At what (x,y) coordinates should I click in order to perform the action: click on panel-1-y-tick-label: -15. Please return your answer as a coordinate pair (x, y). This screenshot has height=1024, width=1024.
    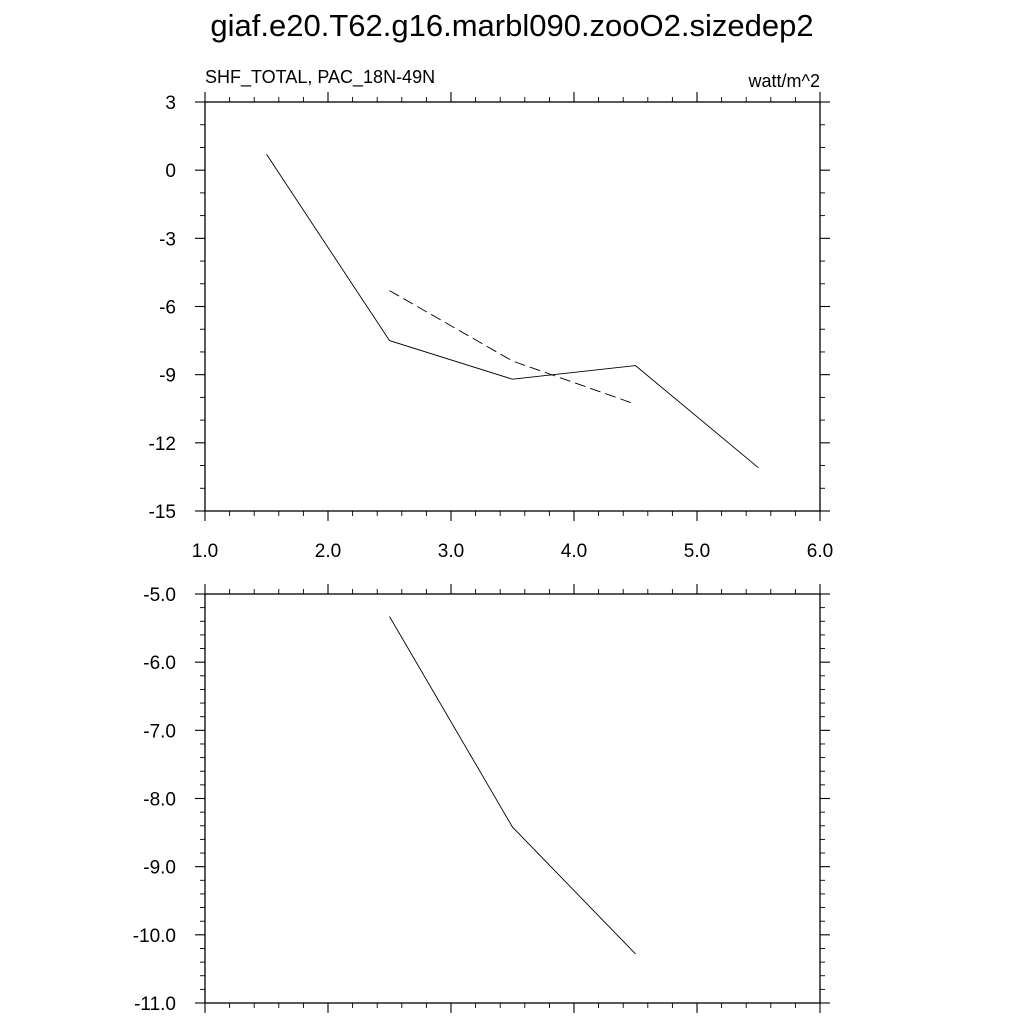
    Looking at the image, I should click on (162, 512).